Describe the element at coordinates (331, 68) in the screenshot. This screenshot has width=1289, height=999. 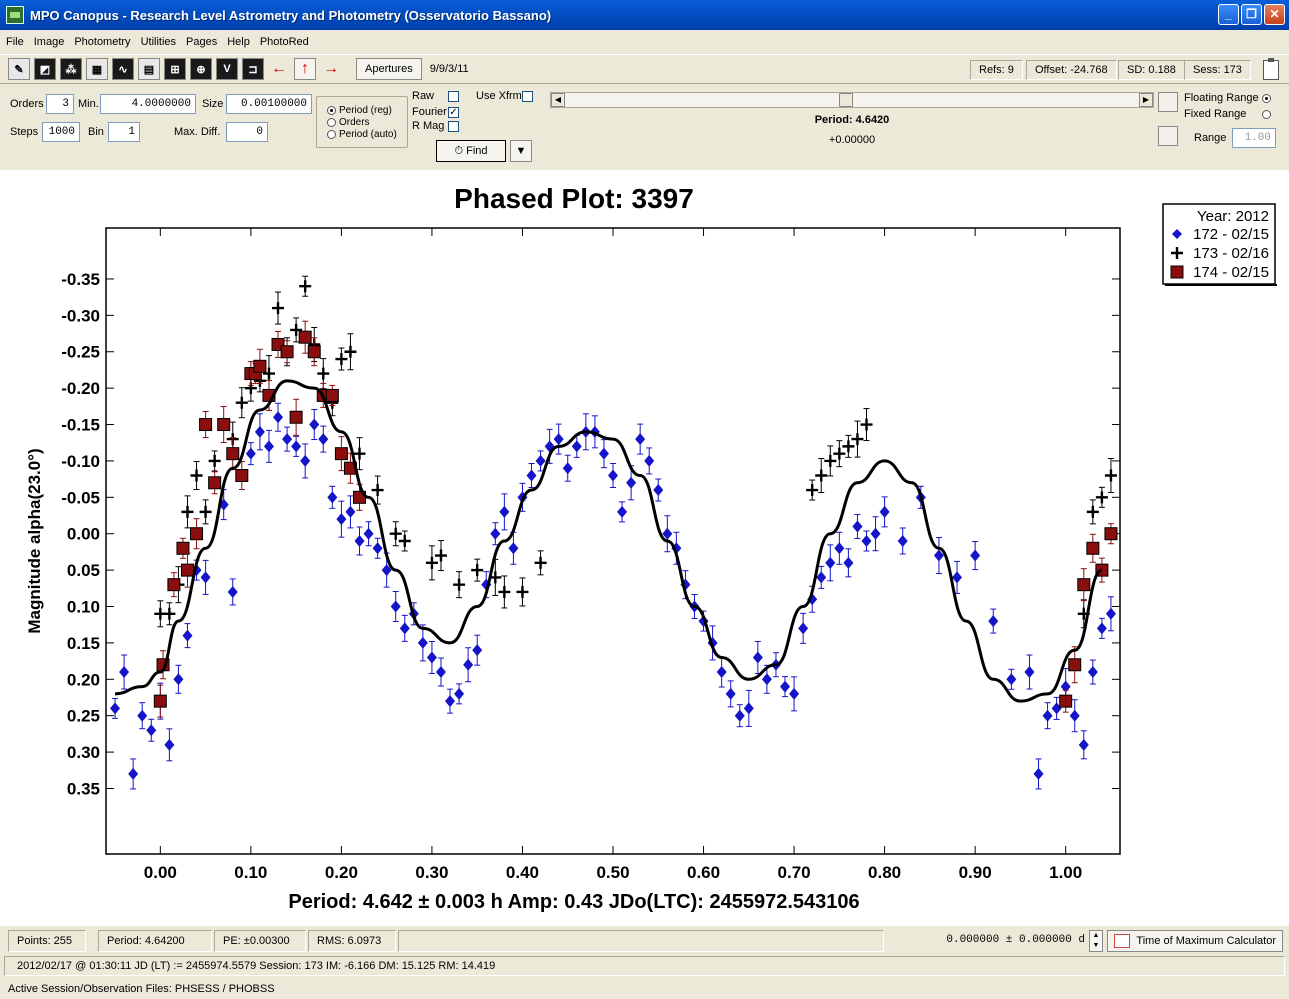
I see `arrow-right-icon: →` at that location.